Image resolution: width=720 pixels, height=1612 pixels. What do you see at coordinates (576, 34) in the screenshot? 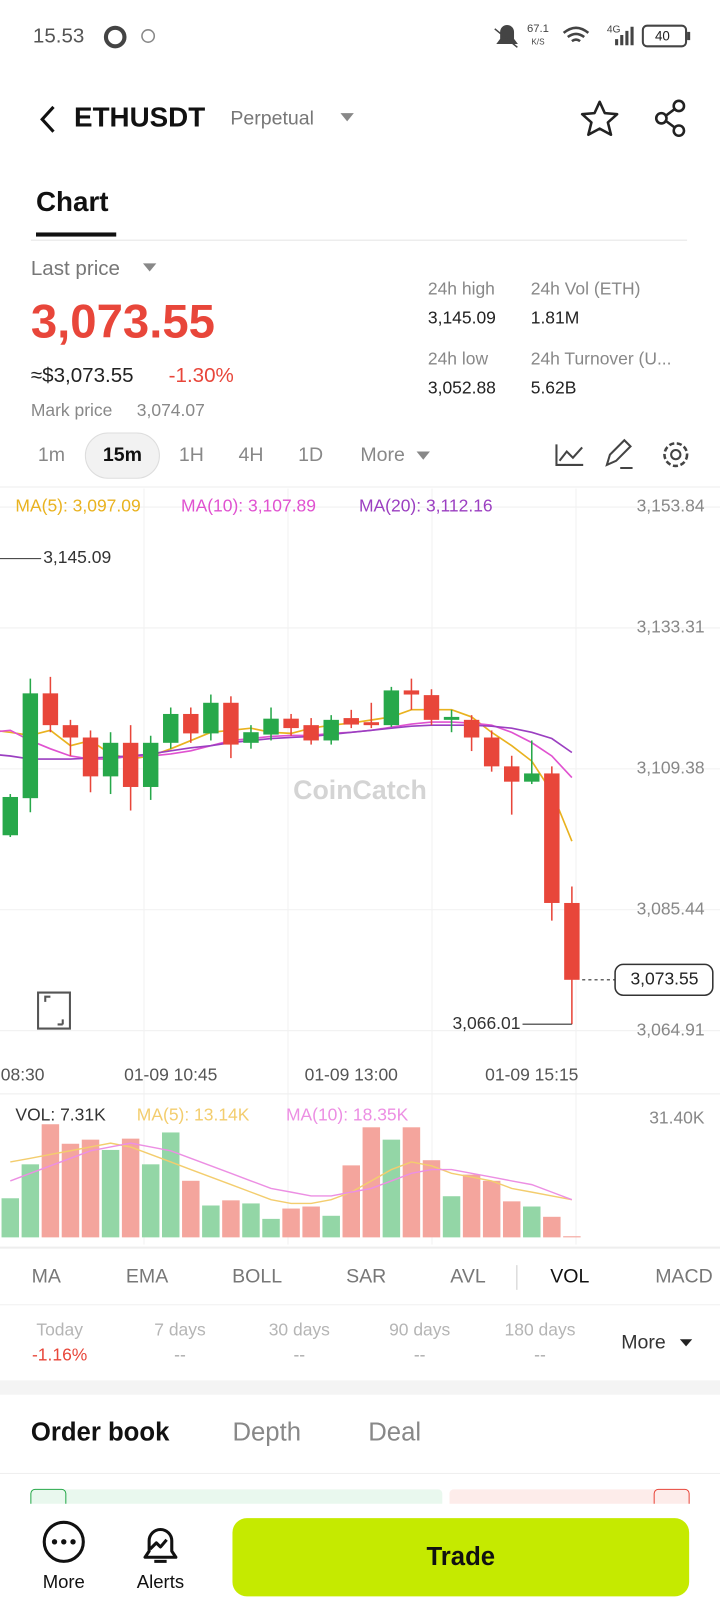
I see `wifi-icon` at bounding box center [576, 34].